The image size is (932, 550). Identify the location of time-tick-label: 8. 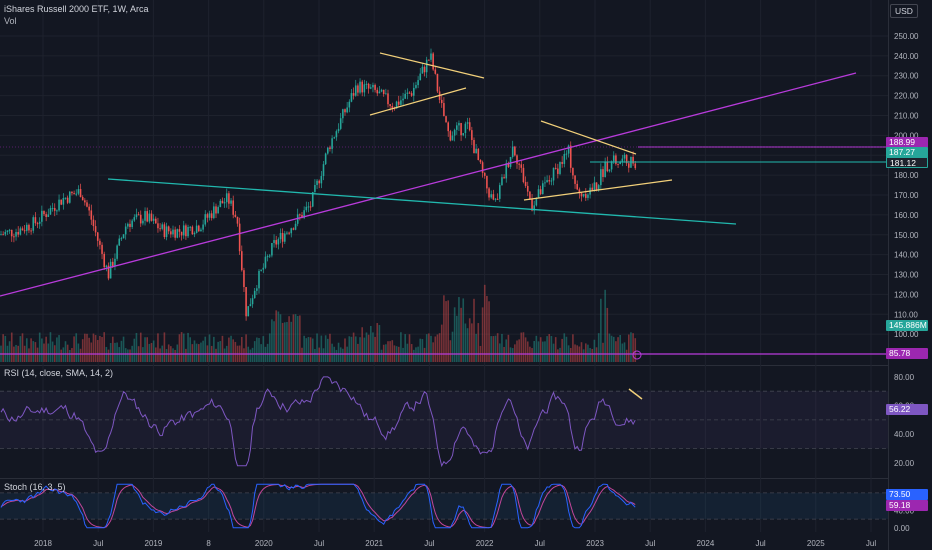
(208, 543).